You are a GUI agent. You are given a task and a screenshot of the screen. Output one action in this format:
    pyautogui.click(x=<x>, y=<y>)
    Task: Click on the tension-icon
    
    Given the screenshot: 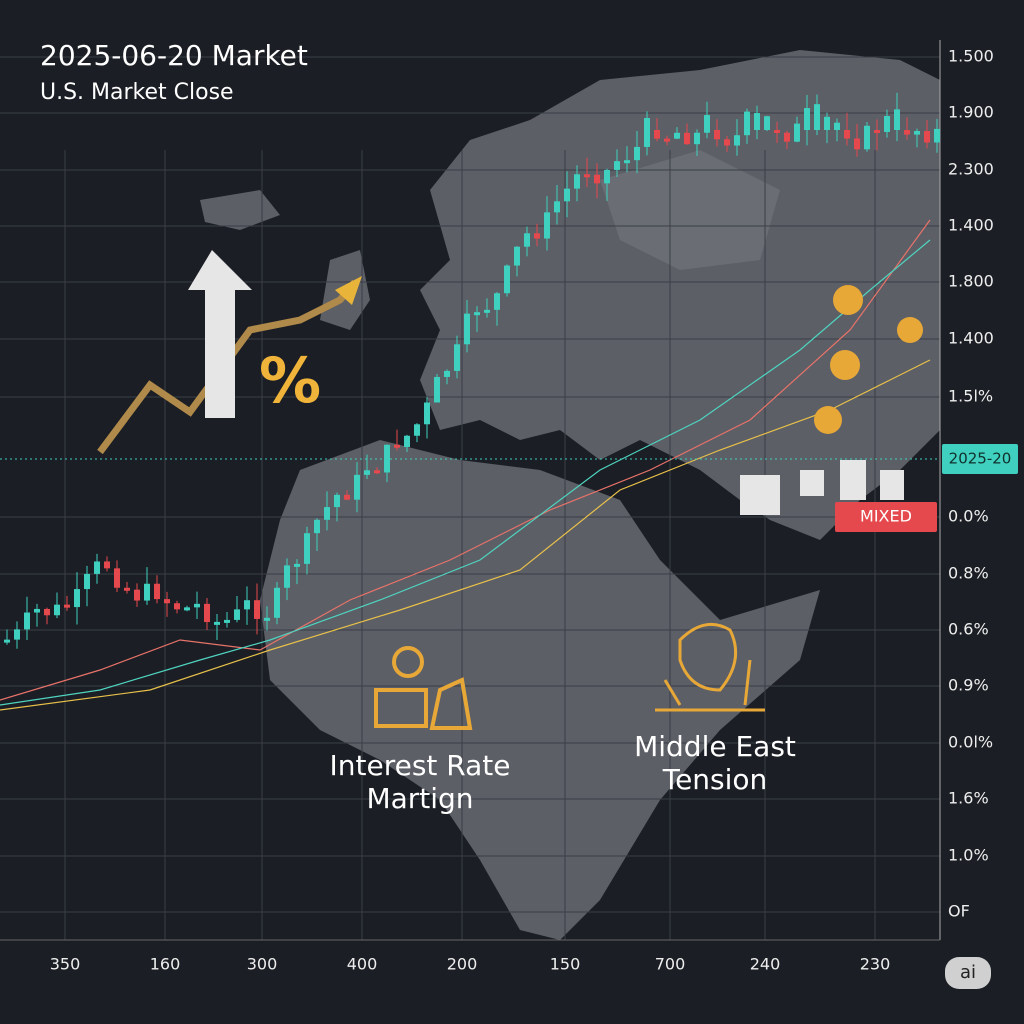 What is the action you would take?
    pyautogui.click(x=710, y=667)
    